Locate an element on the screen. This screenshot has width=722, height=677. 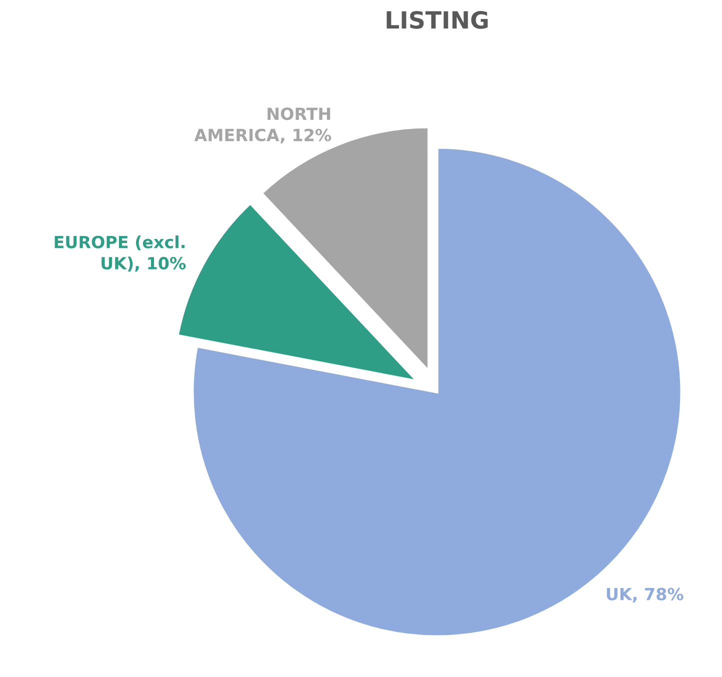
slice-label: NORTH AMERICA, 12% is located at coordinates (263, 126).